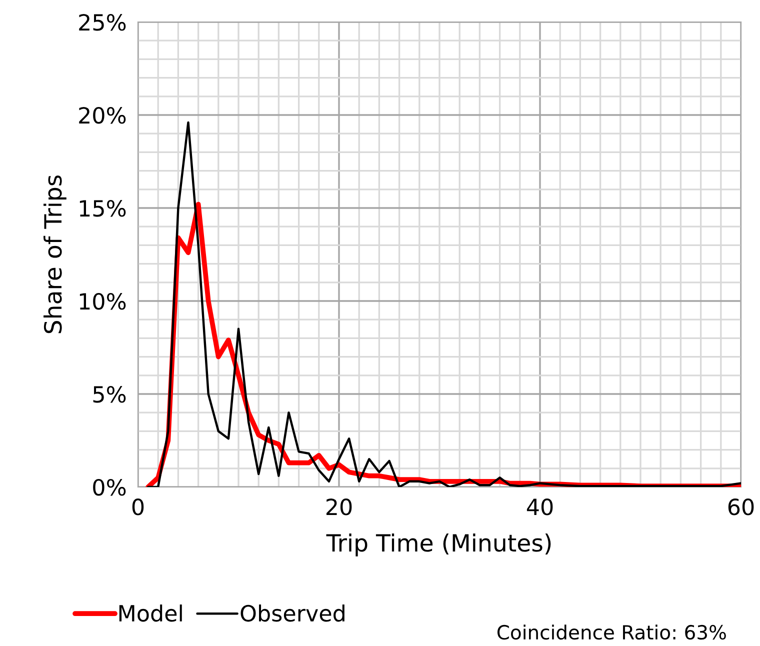 The width and height of the screenshot is (760, 646). I want to click on y-tick-label: 25%, so click(102, 22).